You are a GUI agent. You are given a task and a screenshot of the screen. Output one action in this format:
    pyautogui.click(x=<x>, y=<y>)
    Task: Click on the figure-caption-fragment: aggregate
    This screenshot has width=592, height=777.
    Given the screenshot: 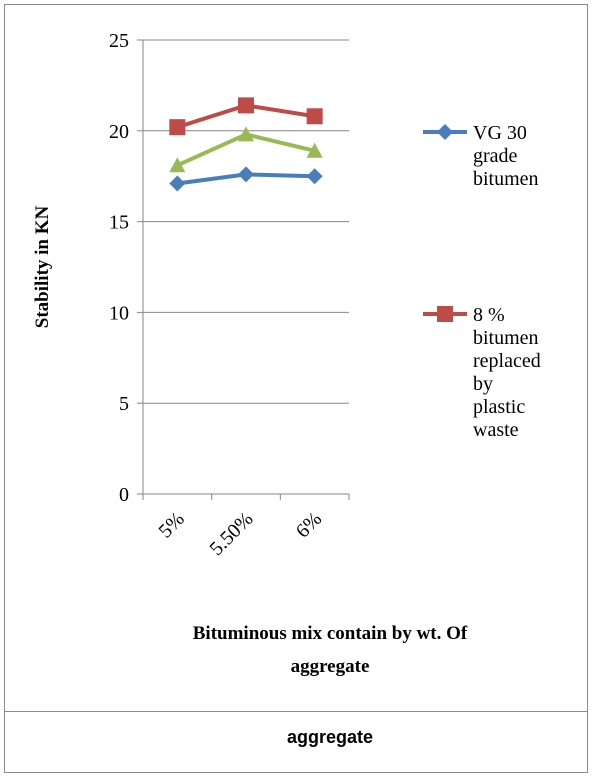 What is the action you would take?
    pyautogui.click(x=330, y=737)
    